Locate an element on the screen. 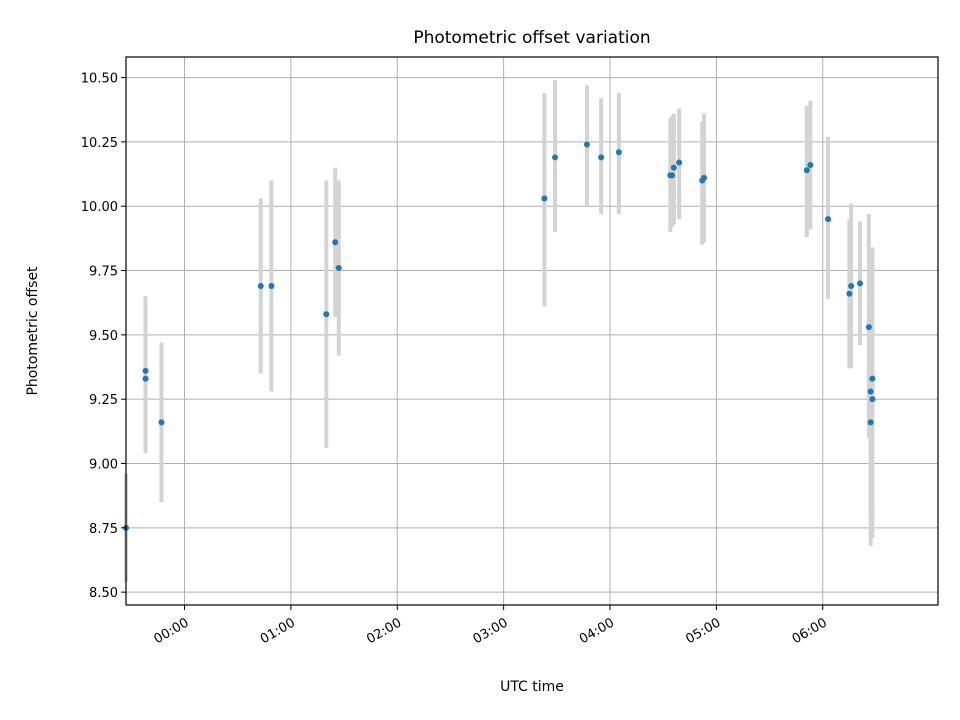 Image resolution: width=960 pixels, height=720 pixels. y-tick-label: 9.25 is located at coordinates (103, 400).